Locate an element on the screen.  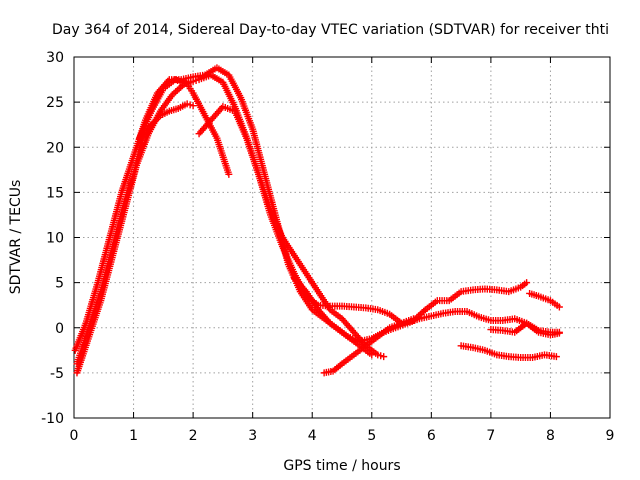
x-tick-label: 1 is located at coordinates (133, 436).